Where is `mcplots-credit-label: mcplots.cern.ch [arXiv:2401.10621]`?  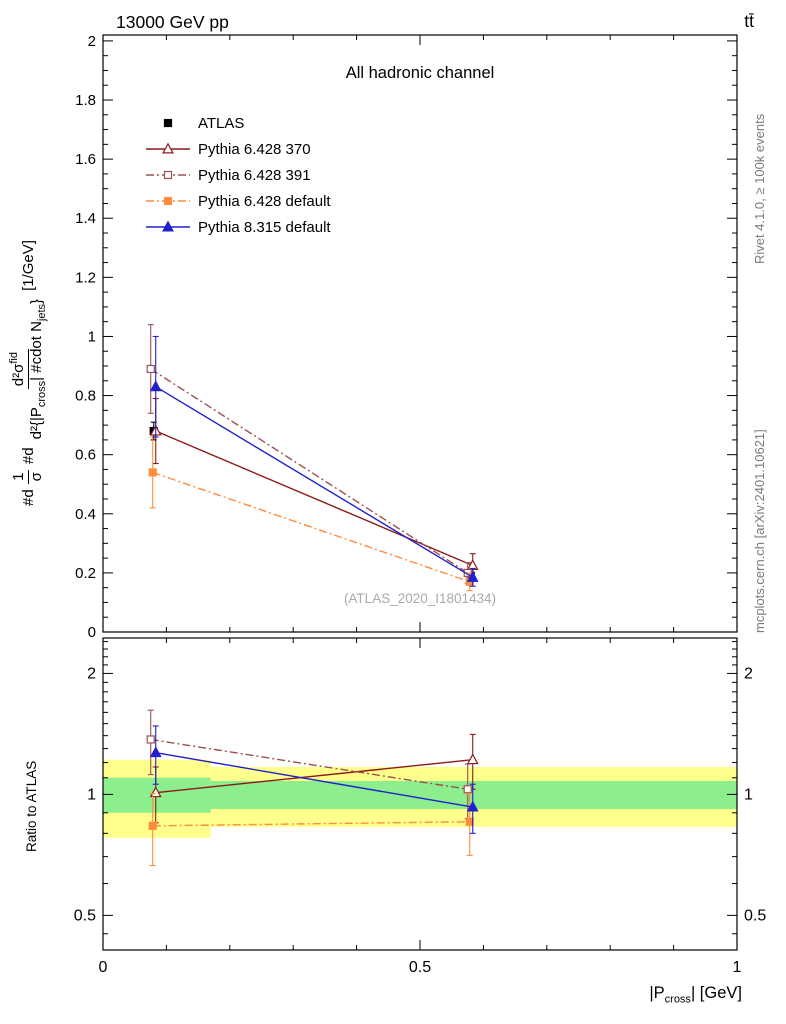
mcplots-credit-label: mcplots.cern.ch [arXiv:2401.10621] is located at coordinates (759, 531).